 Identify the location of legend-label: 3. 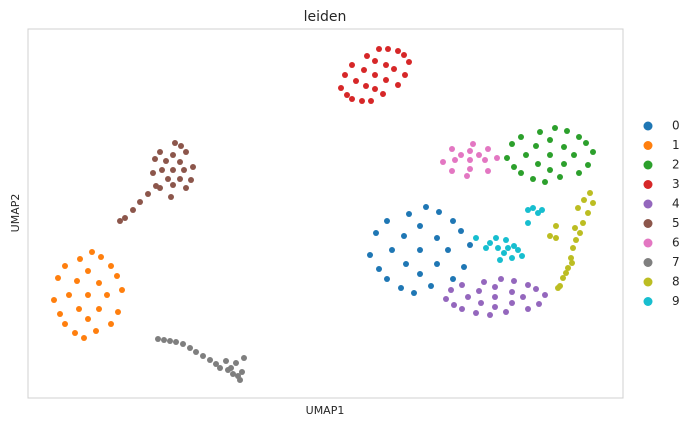
(676, 184).